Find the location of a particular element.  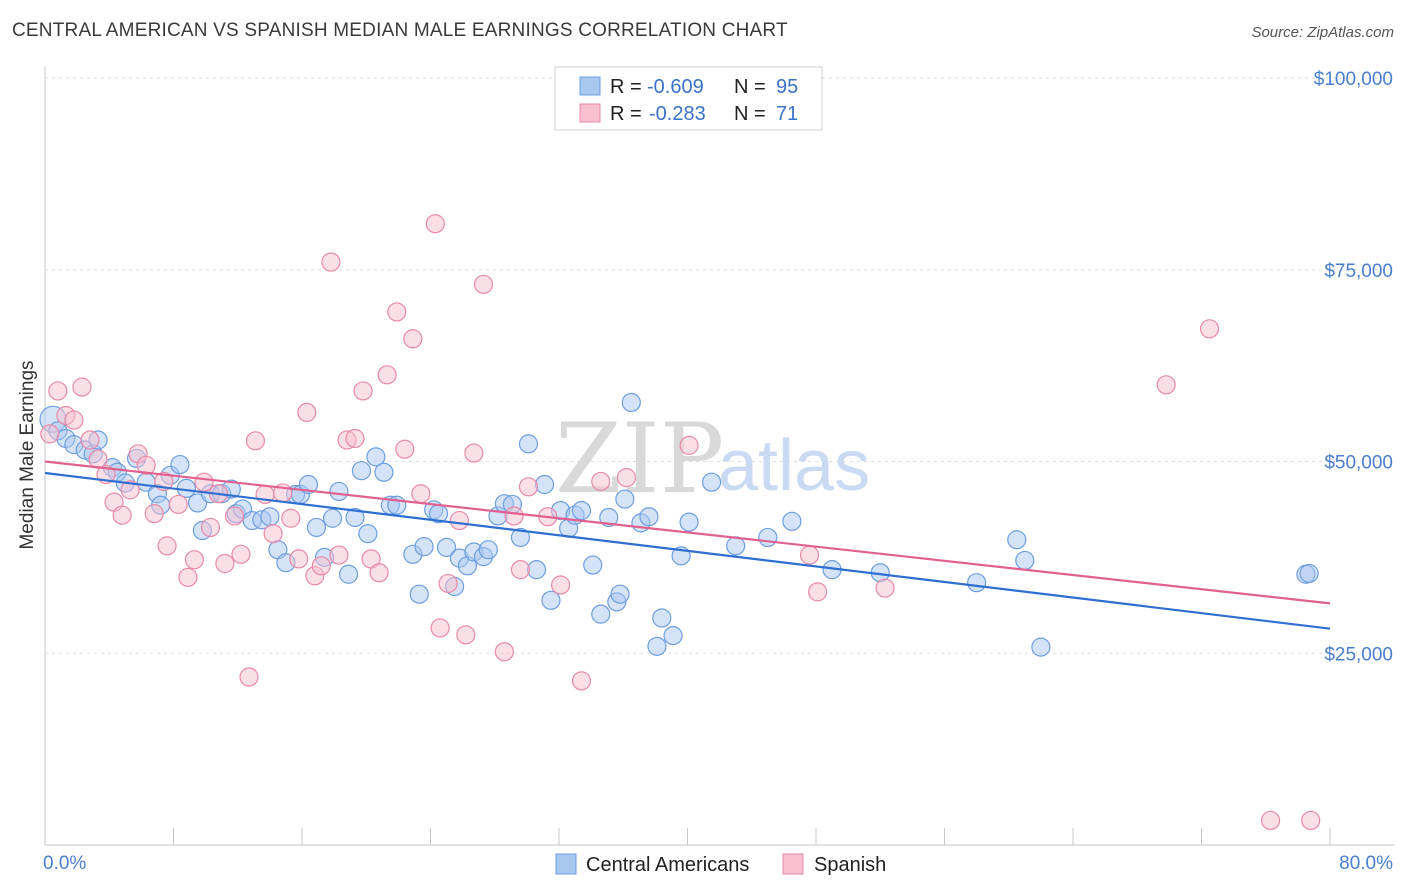

y-axis-label: Median Male Earnings is located at coordinates (27, 454).